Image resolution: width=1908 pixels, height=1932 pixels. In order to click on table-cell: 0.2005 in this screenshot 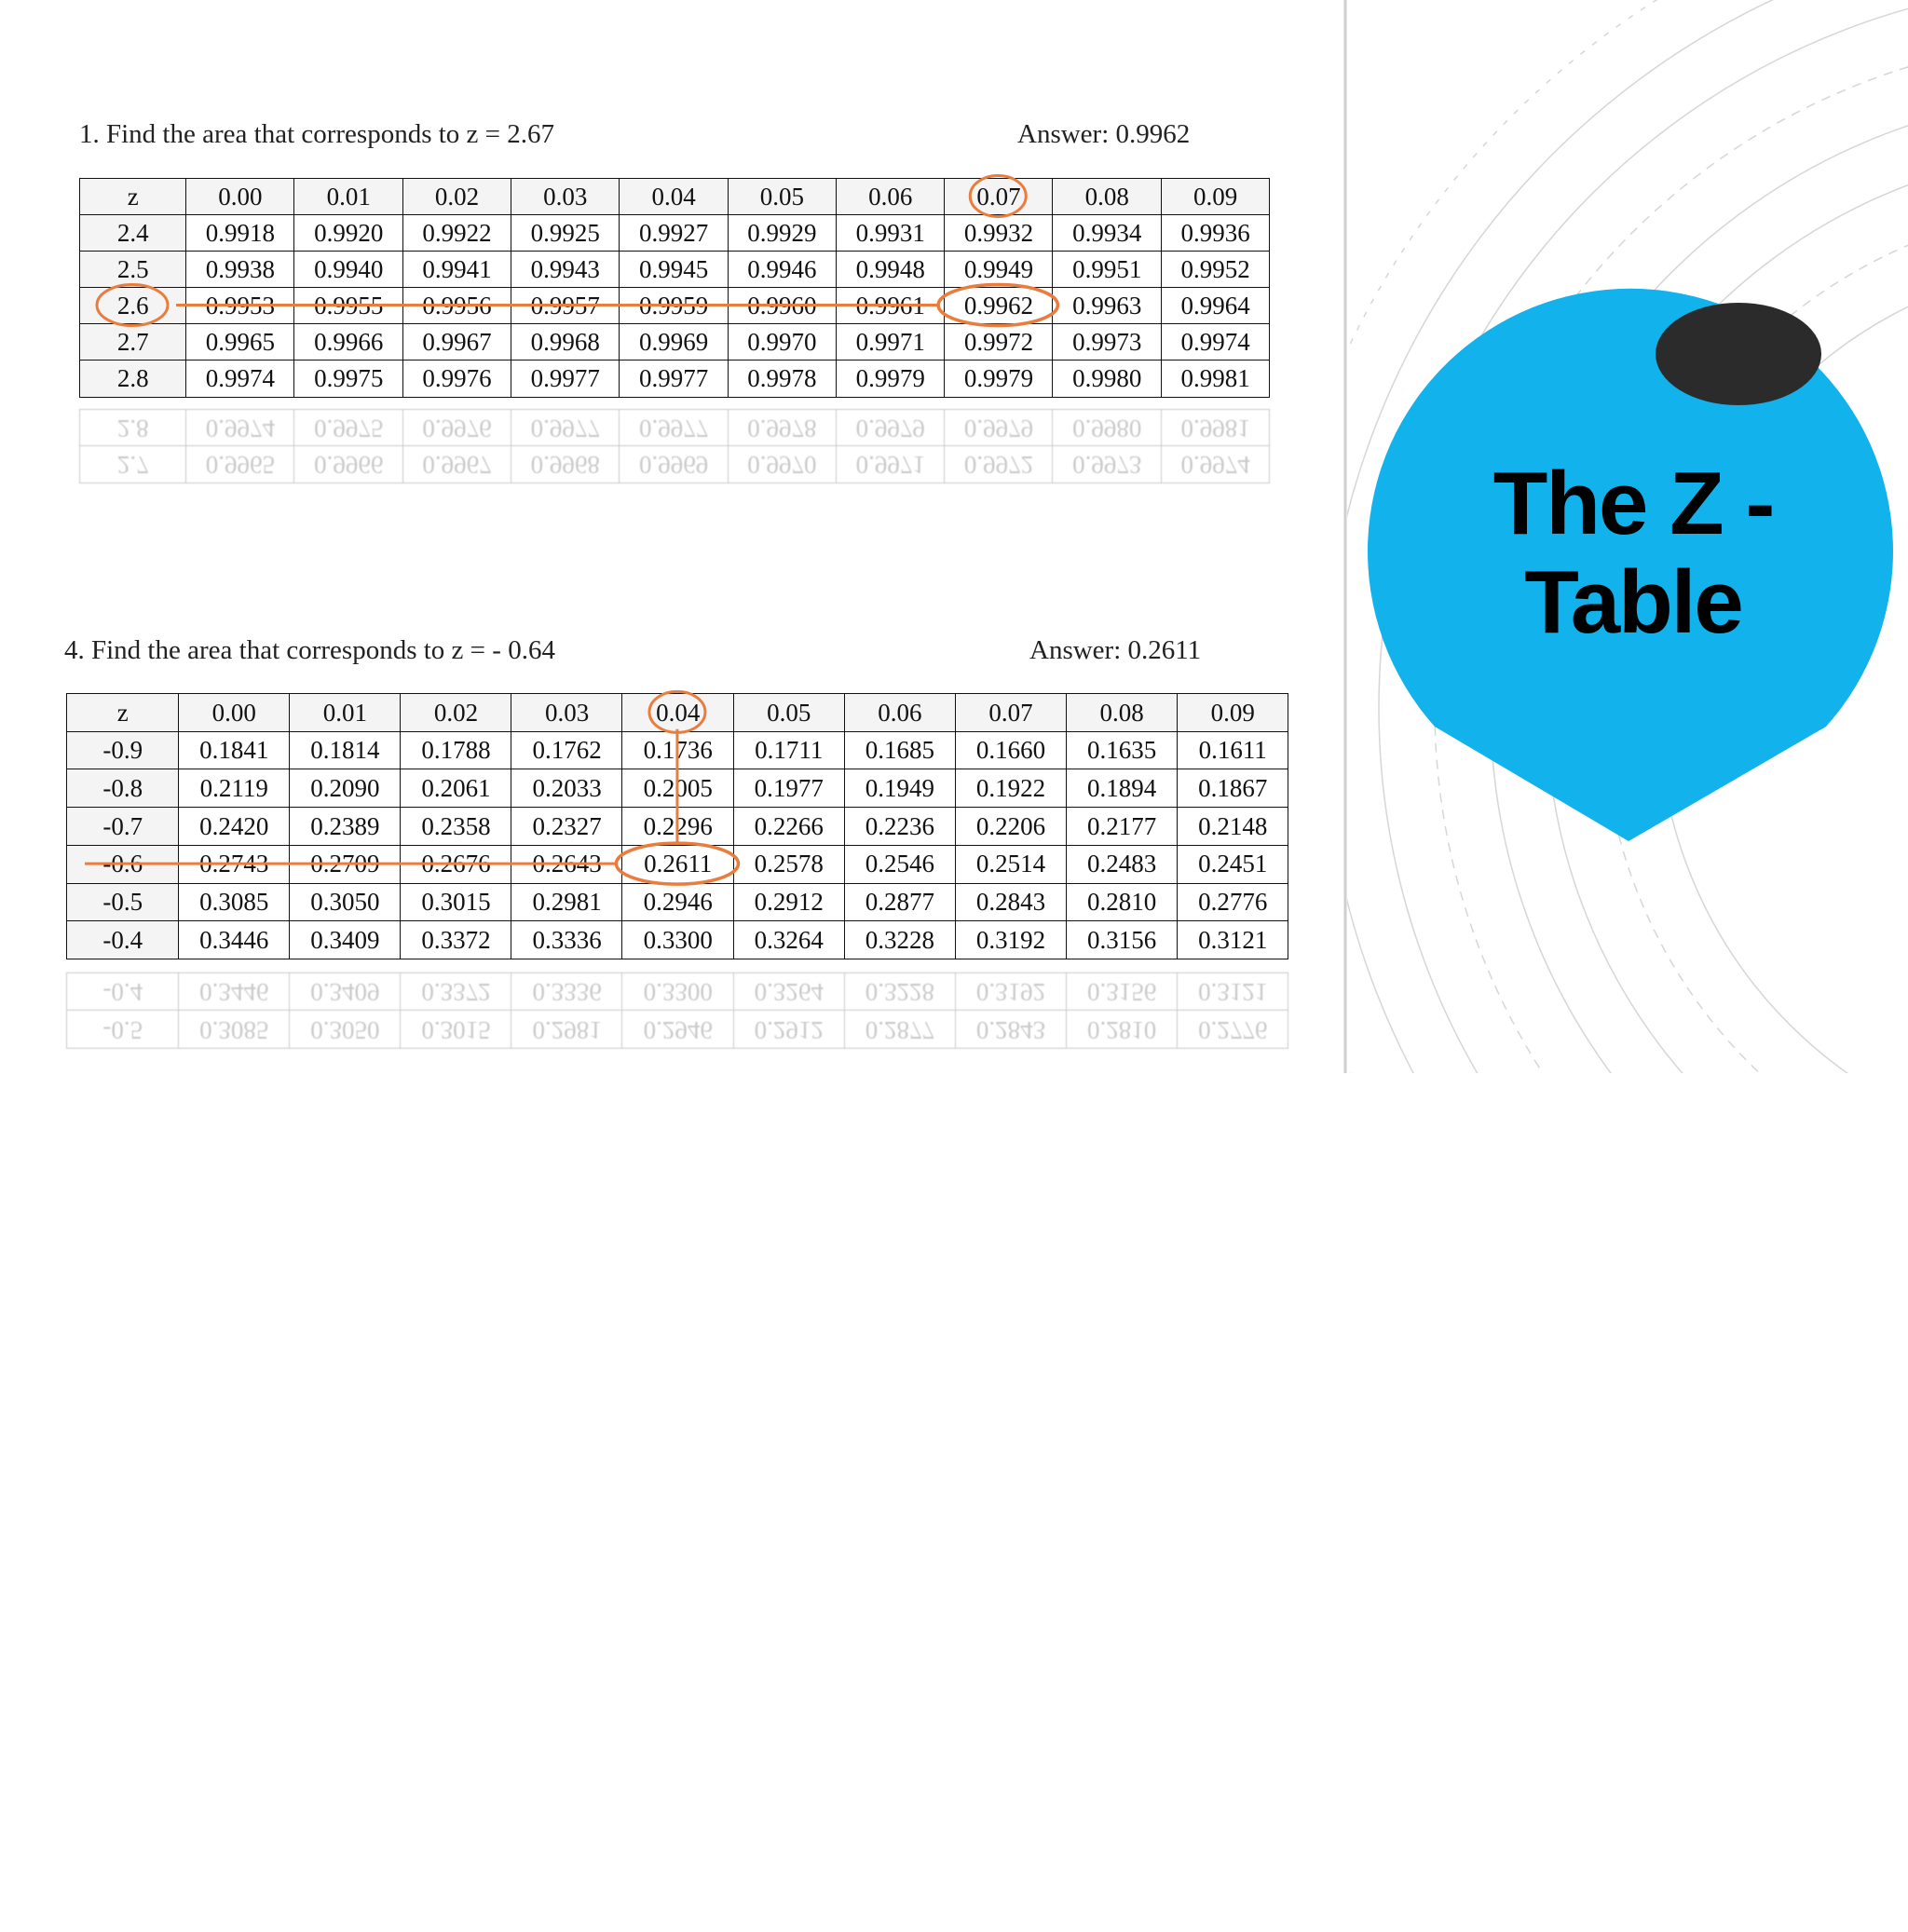, I will do `click(678, 789)`.